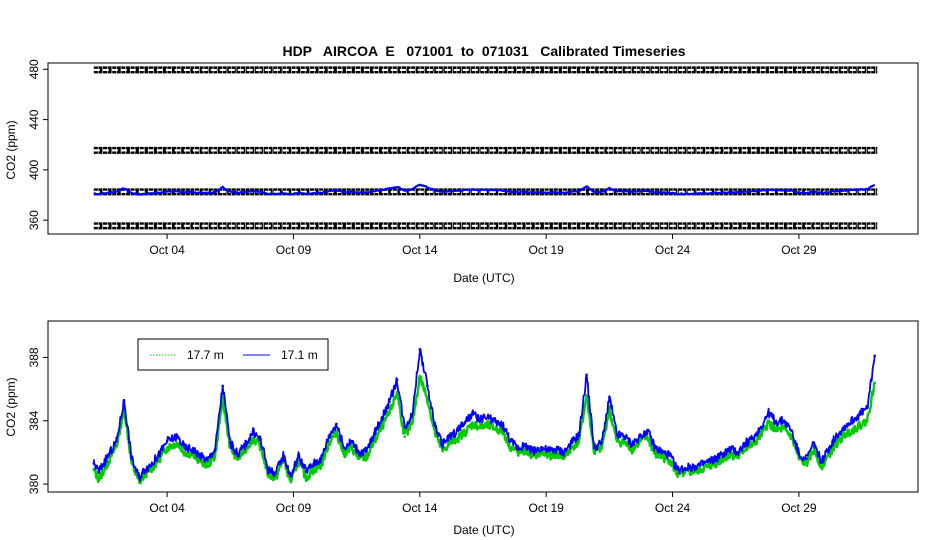 The height and width of the screenshot is (540, 936). Describe the element at coordinates (420, 250) in the screenshot. I see `x-tick-label: Oct 14` at that location.